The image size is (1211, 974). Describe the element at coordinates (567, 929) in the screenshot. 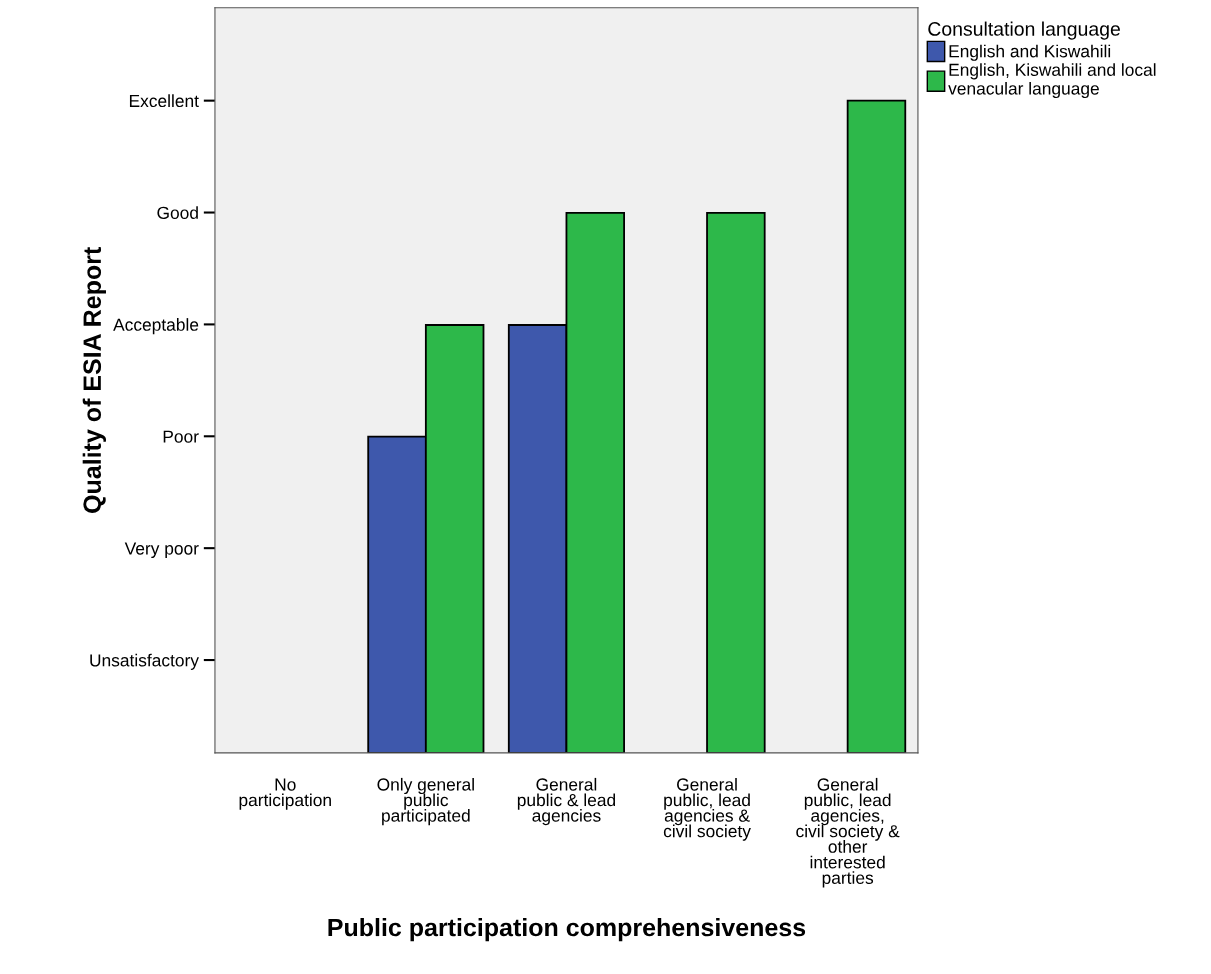

I see `x-axis-title: Public participation comprehensiveness` at that location.